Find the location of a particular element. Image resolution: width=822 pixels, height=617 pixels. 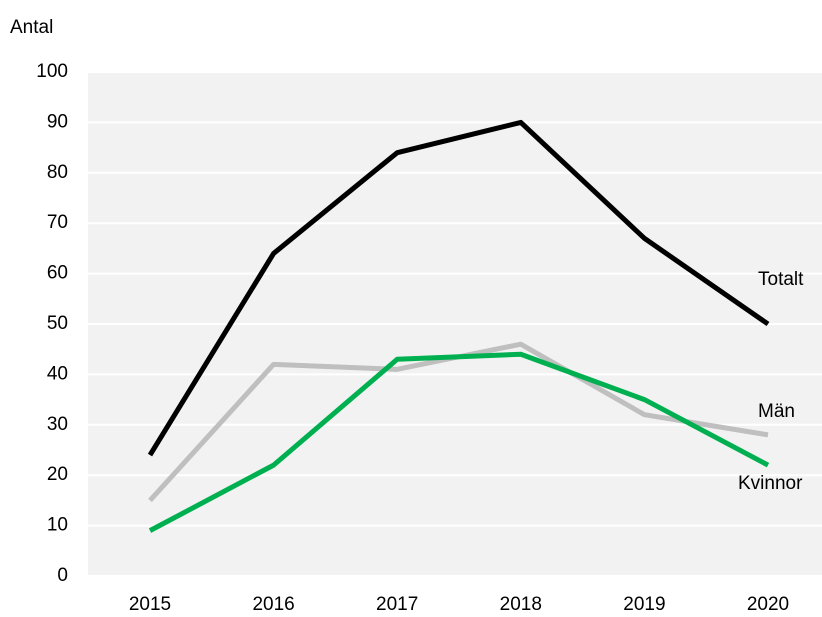

y-tick-label: 50 is located at coordinates (57, 323).